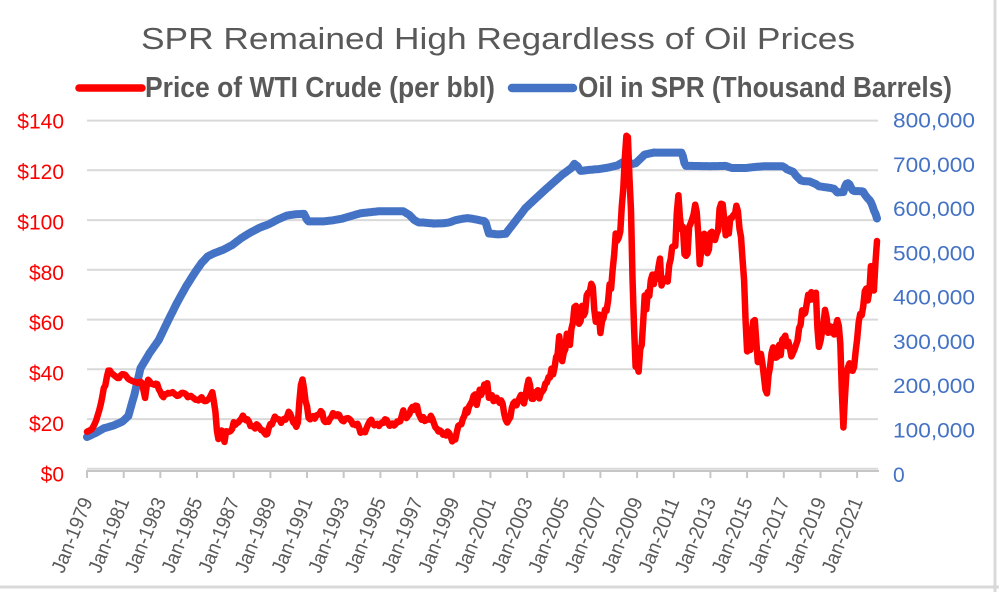 The image size is (999, 597). I want to click on svg-text: 200,000, so click(934, 386).